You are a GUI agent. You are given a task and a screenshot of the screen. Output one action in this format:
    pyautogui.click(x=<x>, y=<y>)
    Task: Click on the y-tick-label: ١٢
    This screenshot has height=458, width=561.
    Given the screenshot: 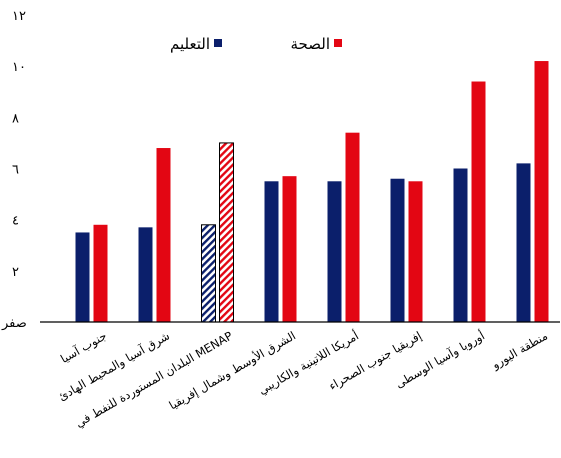 What is the action you would take?
    pyautogui.click(x=19, y=16)
    